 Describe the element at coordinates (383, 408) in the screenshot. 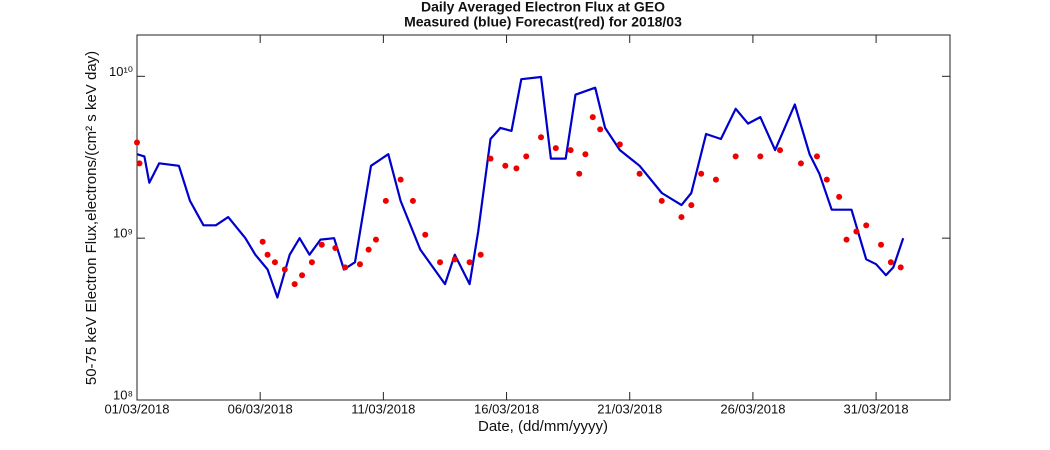

I see `x-tick-label: 11/03/2018` at that location.